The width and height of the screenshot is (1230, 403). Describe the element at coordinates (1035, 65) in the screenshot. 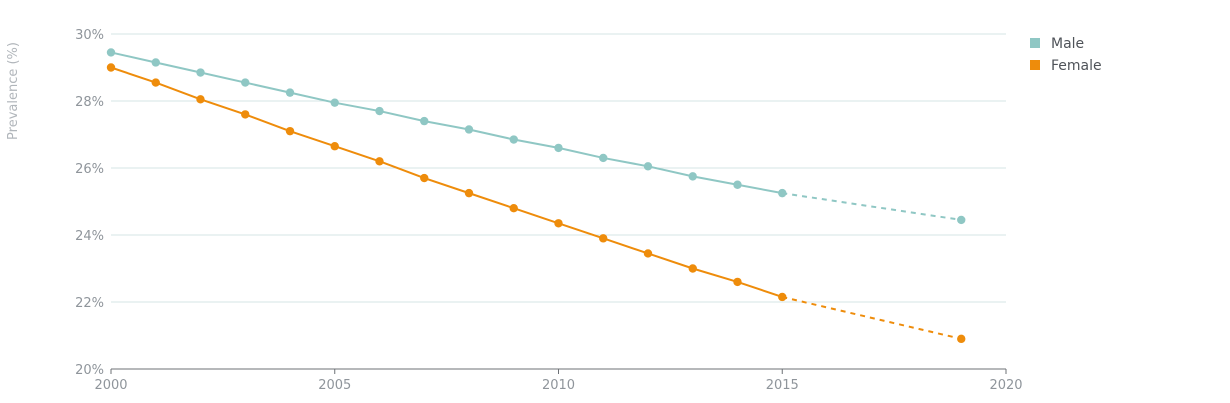

I see `female-legend-swatch` at that location.